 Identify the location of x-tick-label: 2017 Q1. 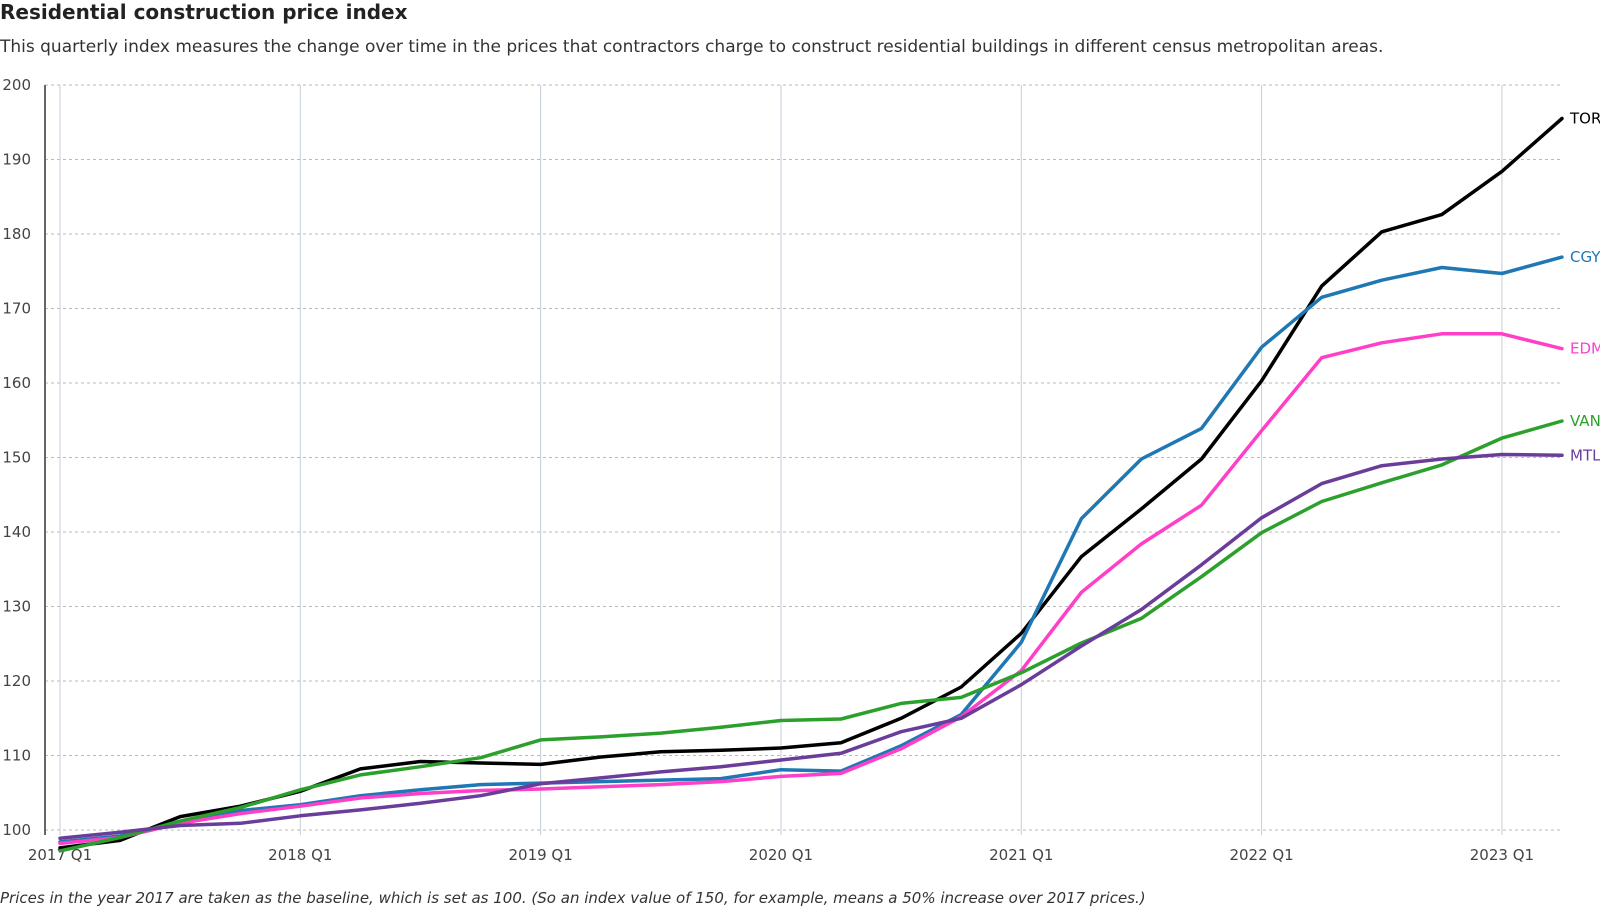
(60, 855).